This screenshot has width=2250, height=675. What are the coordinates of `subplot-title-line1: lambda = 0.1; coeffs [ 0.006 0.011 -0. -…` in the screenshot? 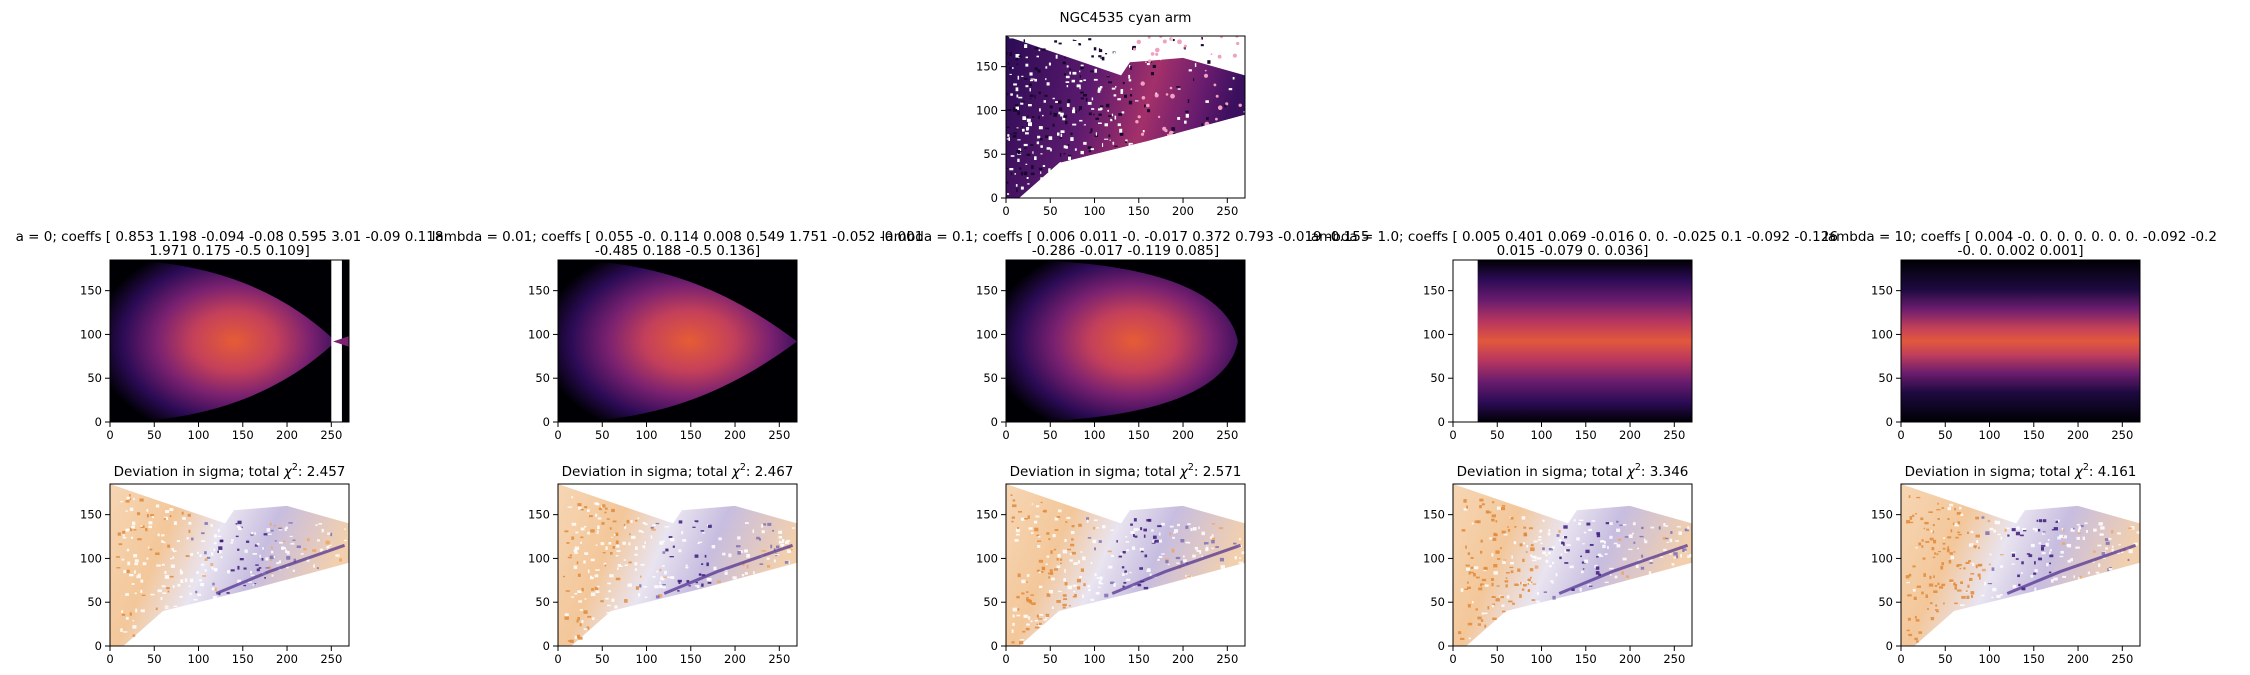 It's located at (1126, 237).